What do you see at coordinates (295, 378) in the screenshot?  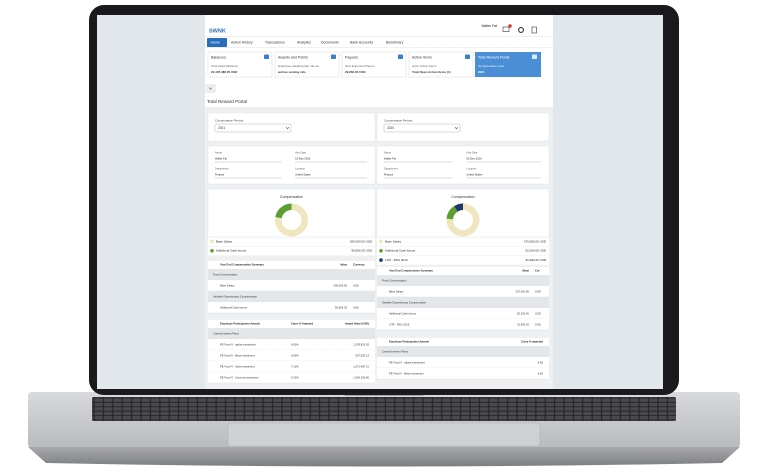 I see `table-cell: 6.20%` at bounding box center [295, 378].